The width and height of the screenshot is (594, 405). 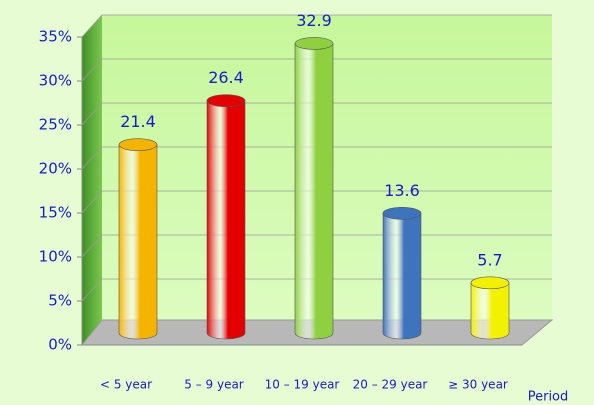 What do you see at coordinates (302, 385) in the screenshot?
I see `x-tick-label: 10 – 19 year` at bounding box center [302, 385].